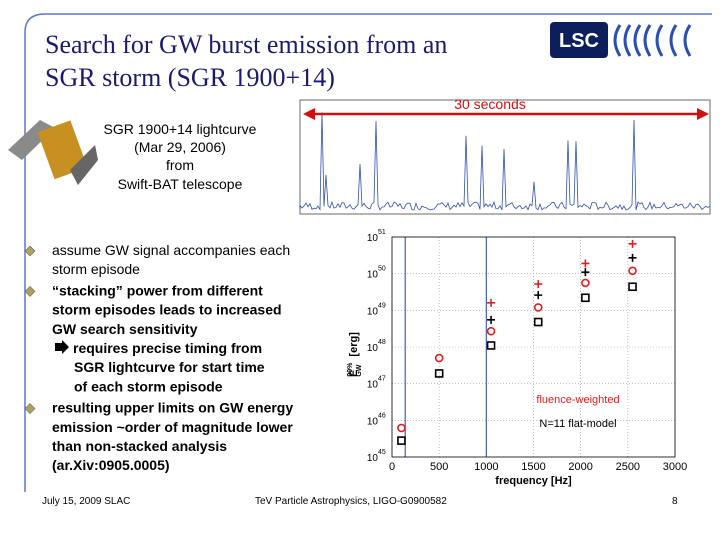 Image resolution: width=720 pixels, height=540 pixels. I want to click on title-line: SGR storm (SGR 1900+14), so click(190, 77).